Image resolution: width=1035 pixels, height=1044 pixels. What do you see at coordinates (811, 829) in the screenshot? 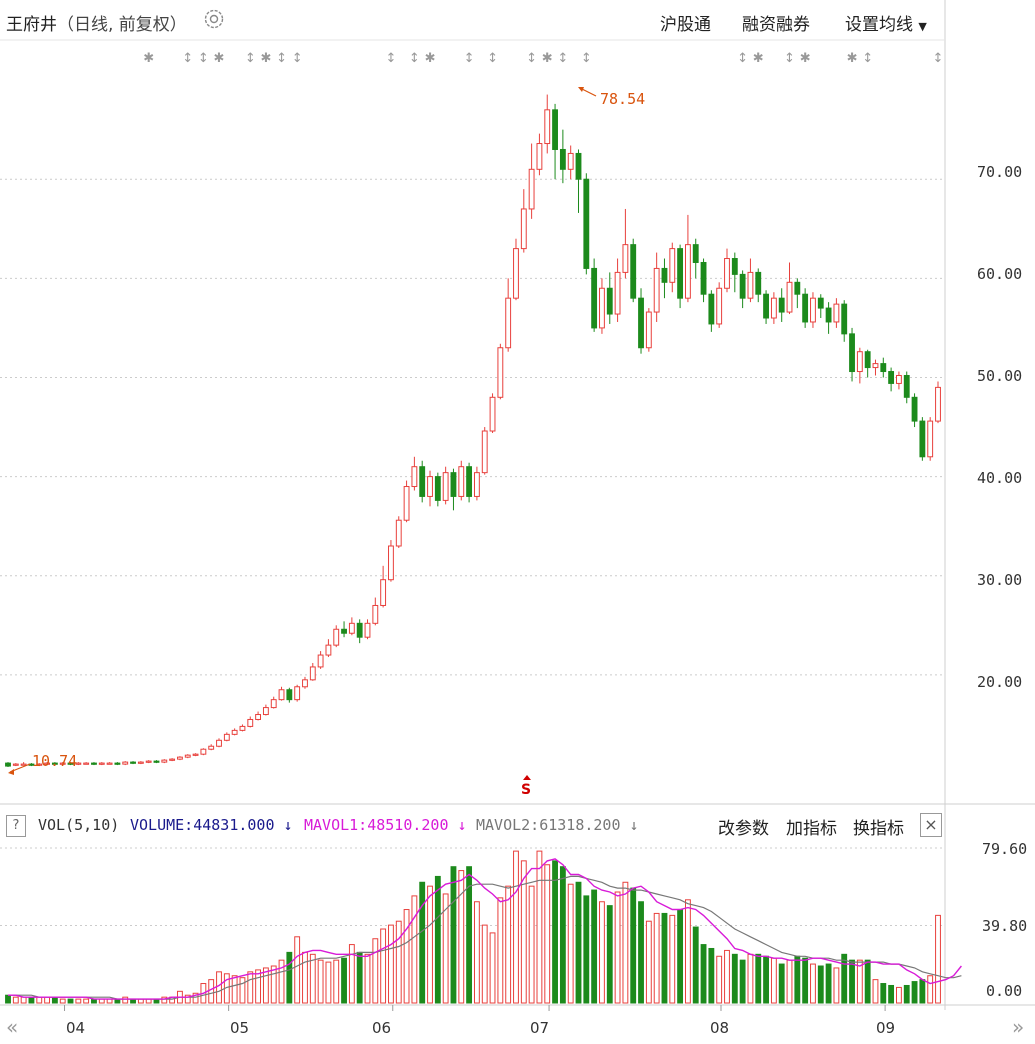
I see `add-indicator-button: 加指标` at bounding box center [811, 829].